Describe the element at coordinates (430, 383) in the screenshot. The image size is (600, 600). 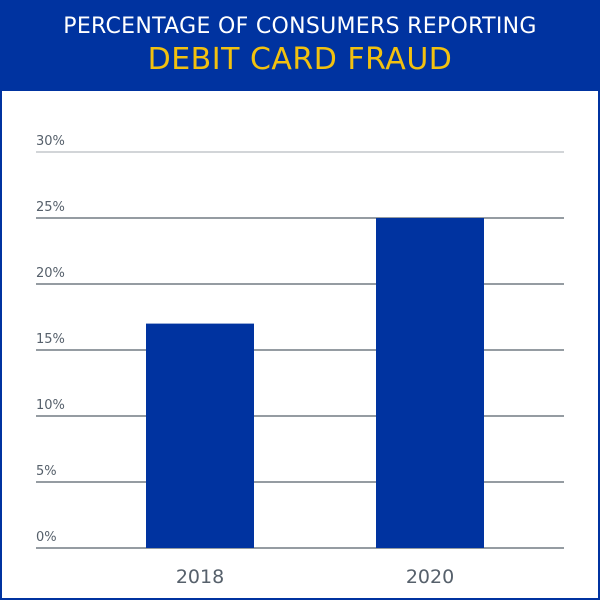
I see `bar-2020` at that location.